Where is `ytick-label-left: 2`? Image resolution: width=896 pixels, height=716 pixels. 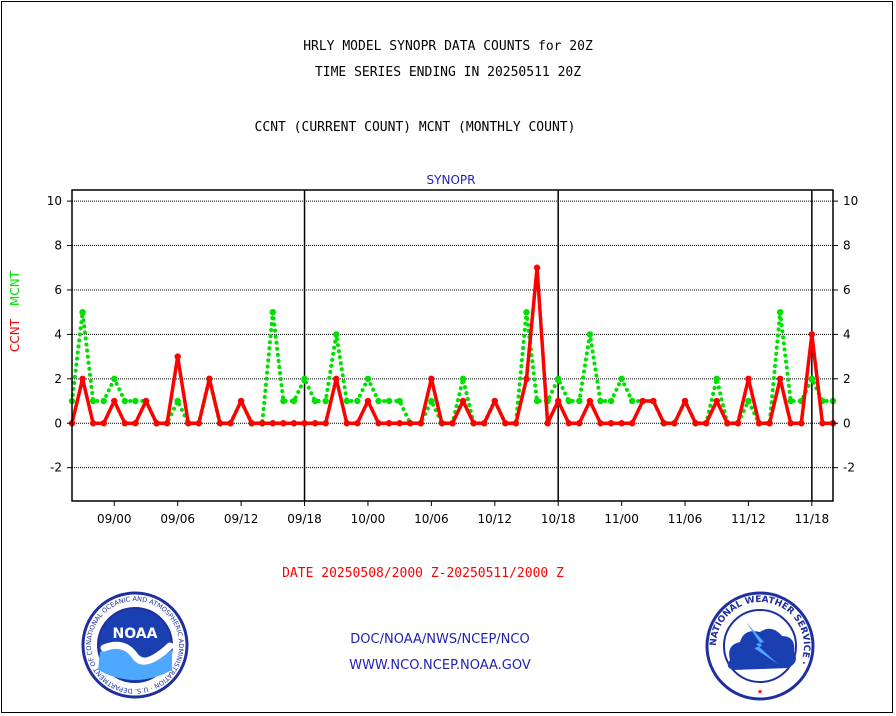 ytick-label-left: 2 is located at coordinates (58, 379).